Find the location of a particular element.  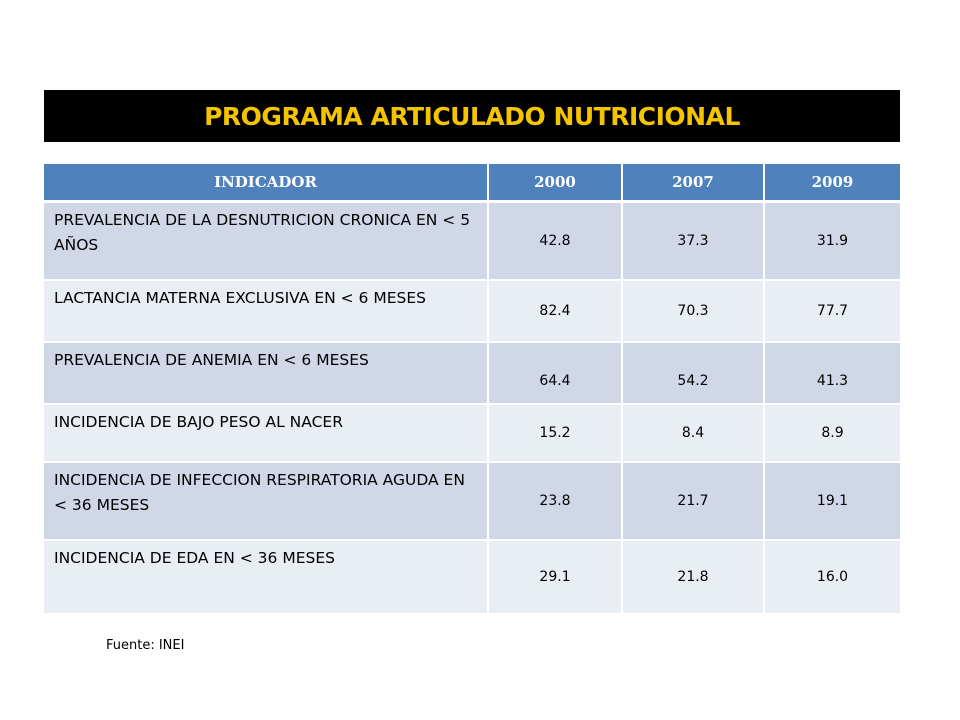

value-cell-2000: 15.2 is located at coordinates (555, 433).